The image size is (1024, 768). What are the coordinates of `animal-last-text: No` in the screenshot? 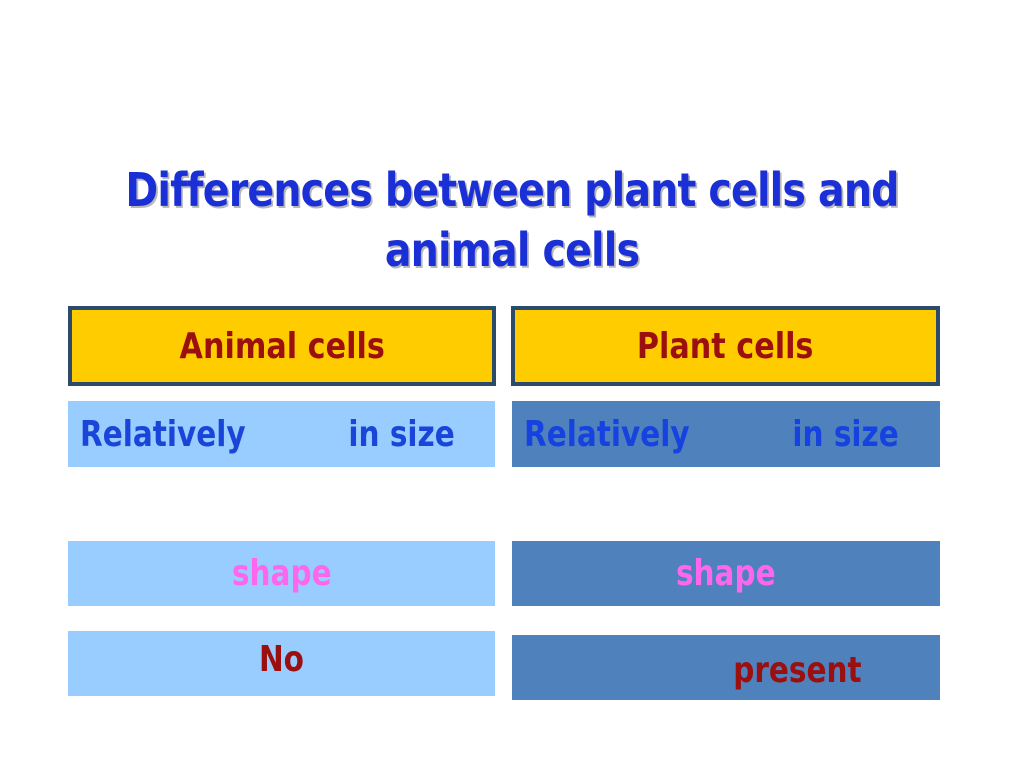 It's located at (281, 659).